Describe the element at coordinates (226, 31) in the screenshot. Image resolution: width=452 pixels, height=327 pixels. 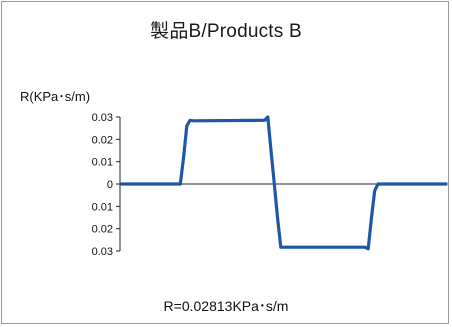
I see `chart-title: 製品B/Products B` at that location.